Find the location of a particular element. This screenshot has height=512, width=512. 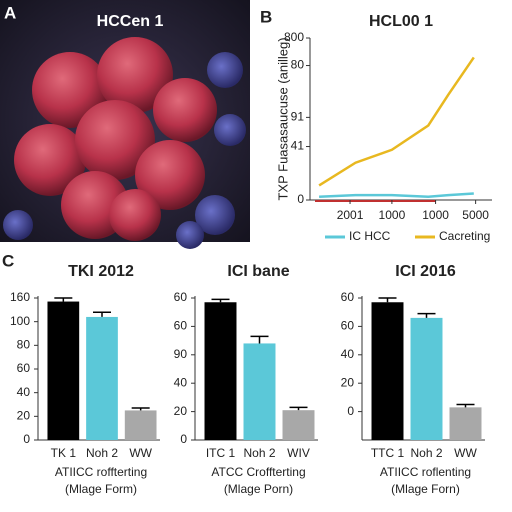

chart-title: TKI 2012 is located at coordinates (101, 271).